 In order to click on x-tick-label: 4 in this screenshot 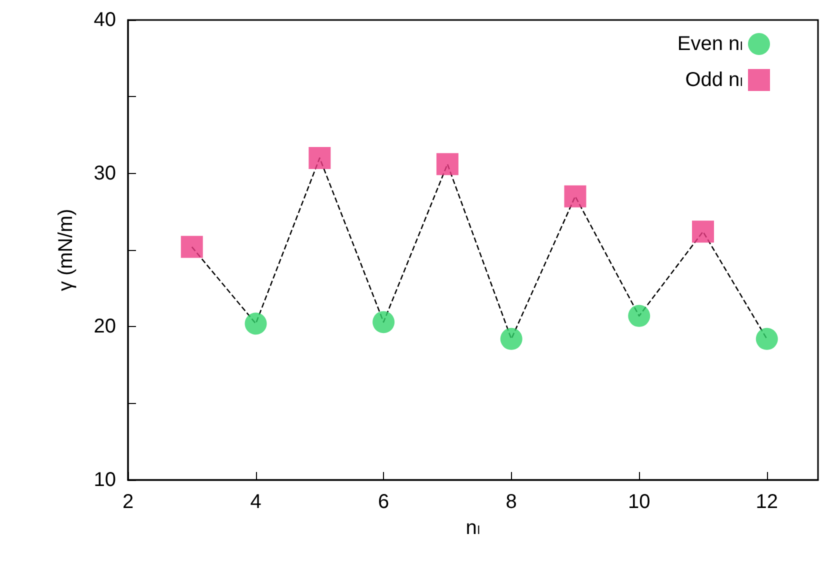, I will do `click(256, 502)`.